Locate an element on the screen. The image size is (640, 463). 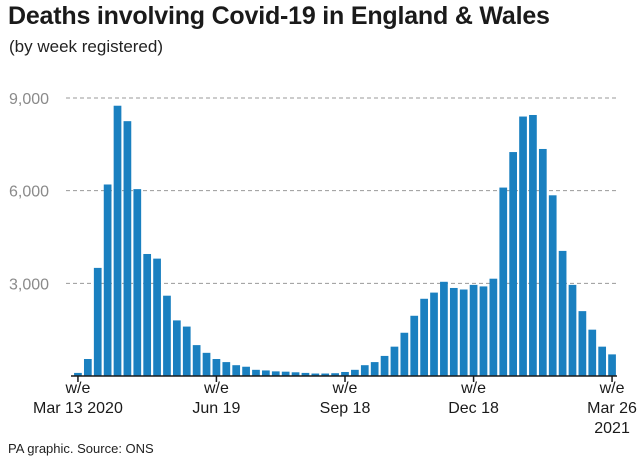
source-note: PA graphic. Source: ONS is located at coordinates (81, 448).